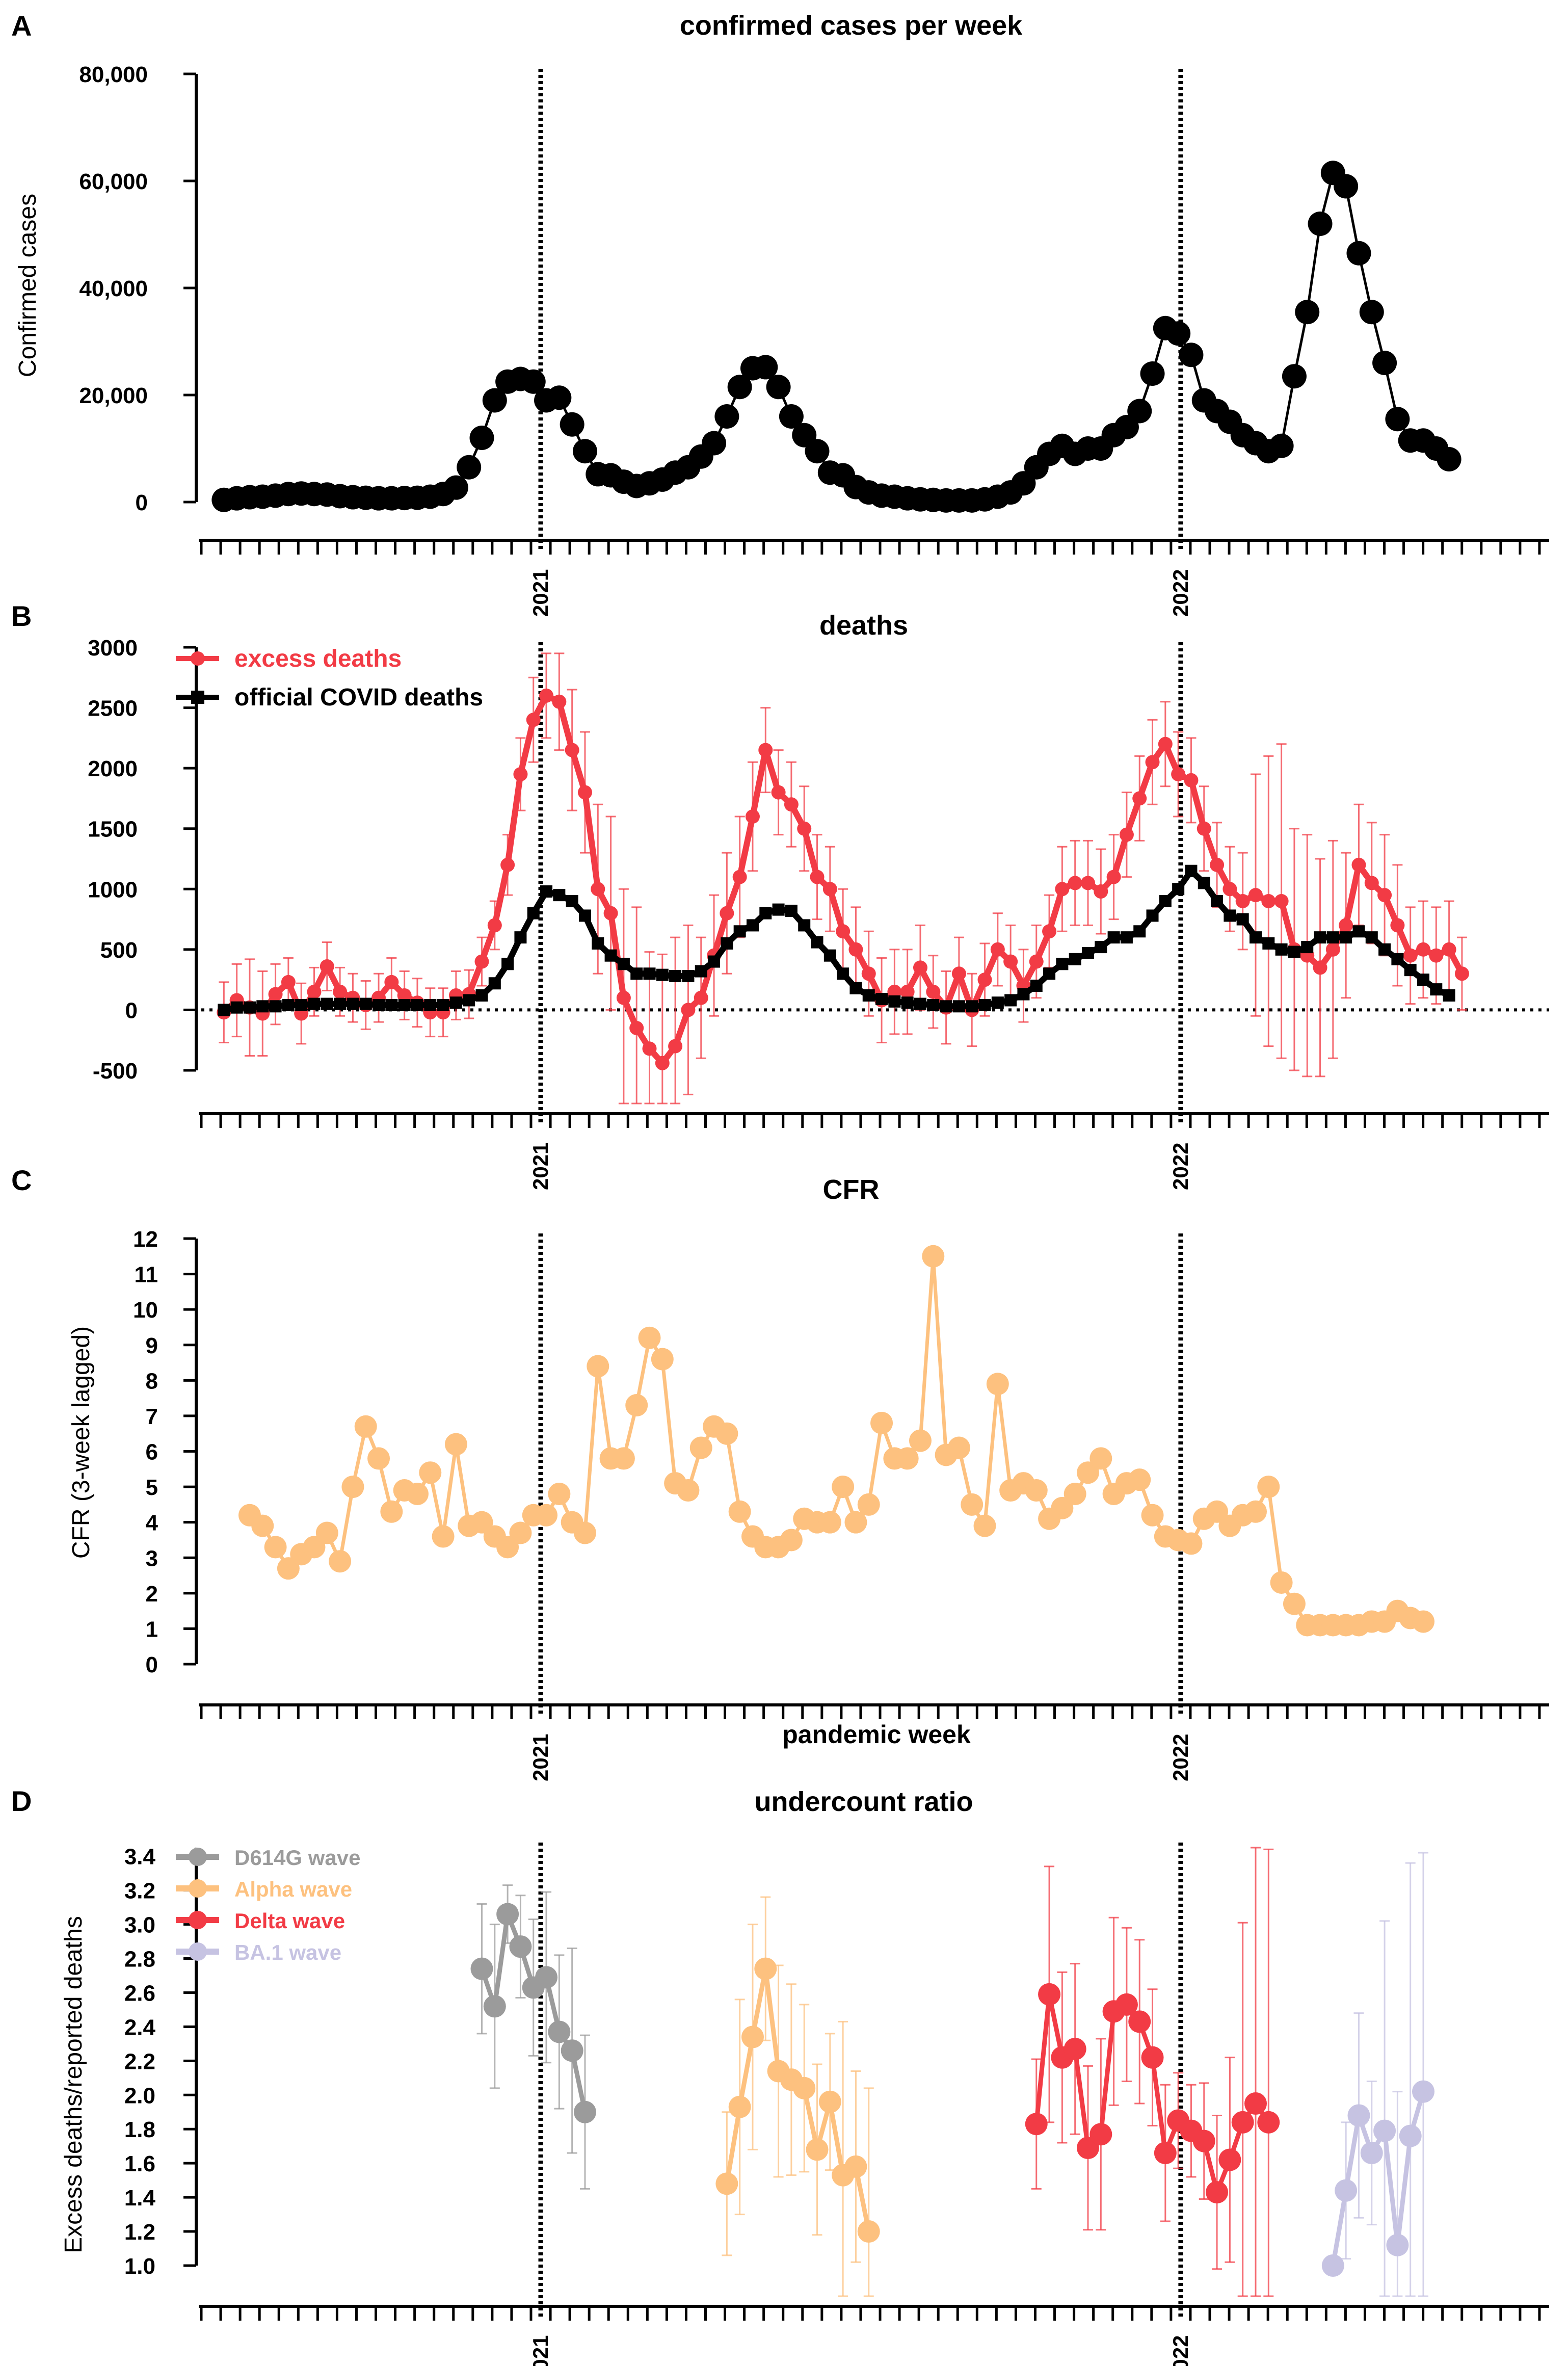 The width and height of the screenshot is (1568, 2366). I want to click on year-marker-label-1-1: 2022, so click(1180, 1166).